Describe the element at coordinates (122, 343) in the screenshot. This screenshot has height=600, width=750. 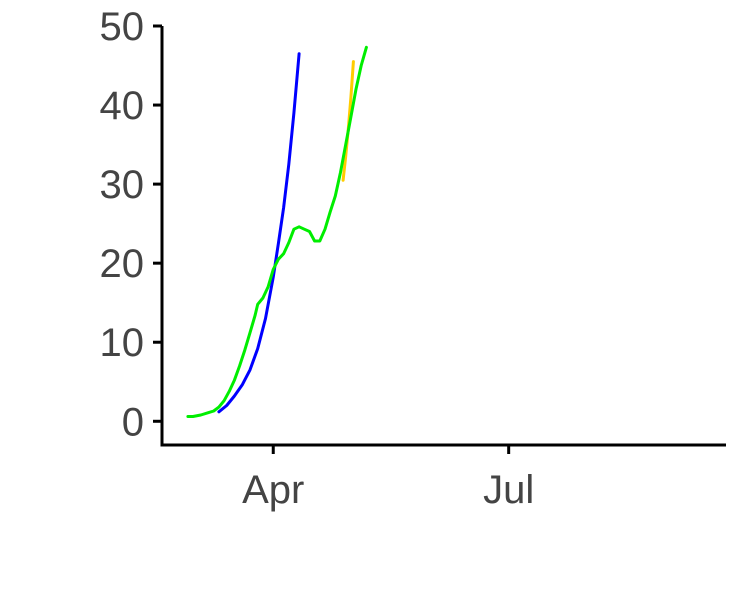
I see `y-tick-label: 10` at that location.